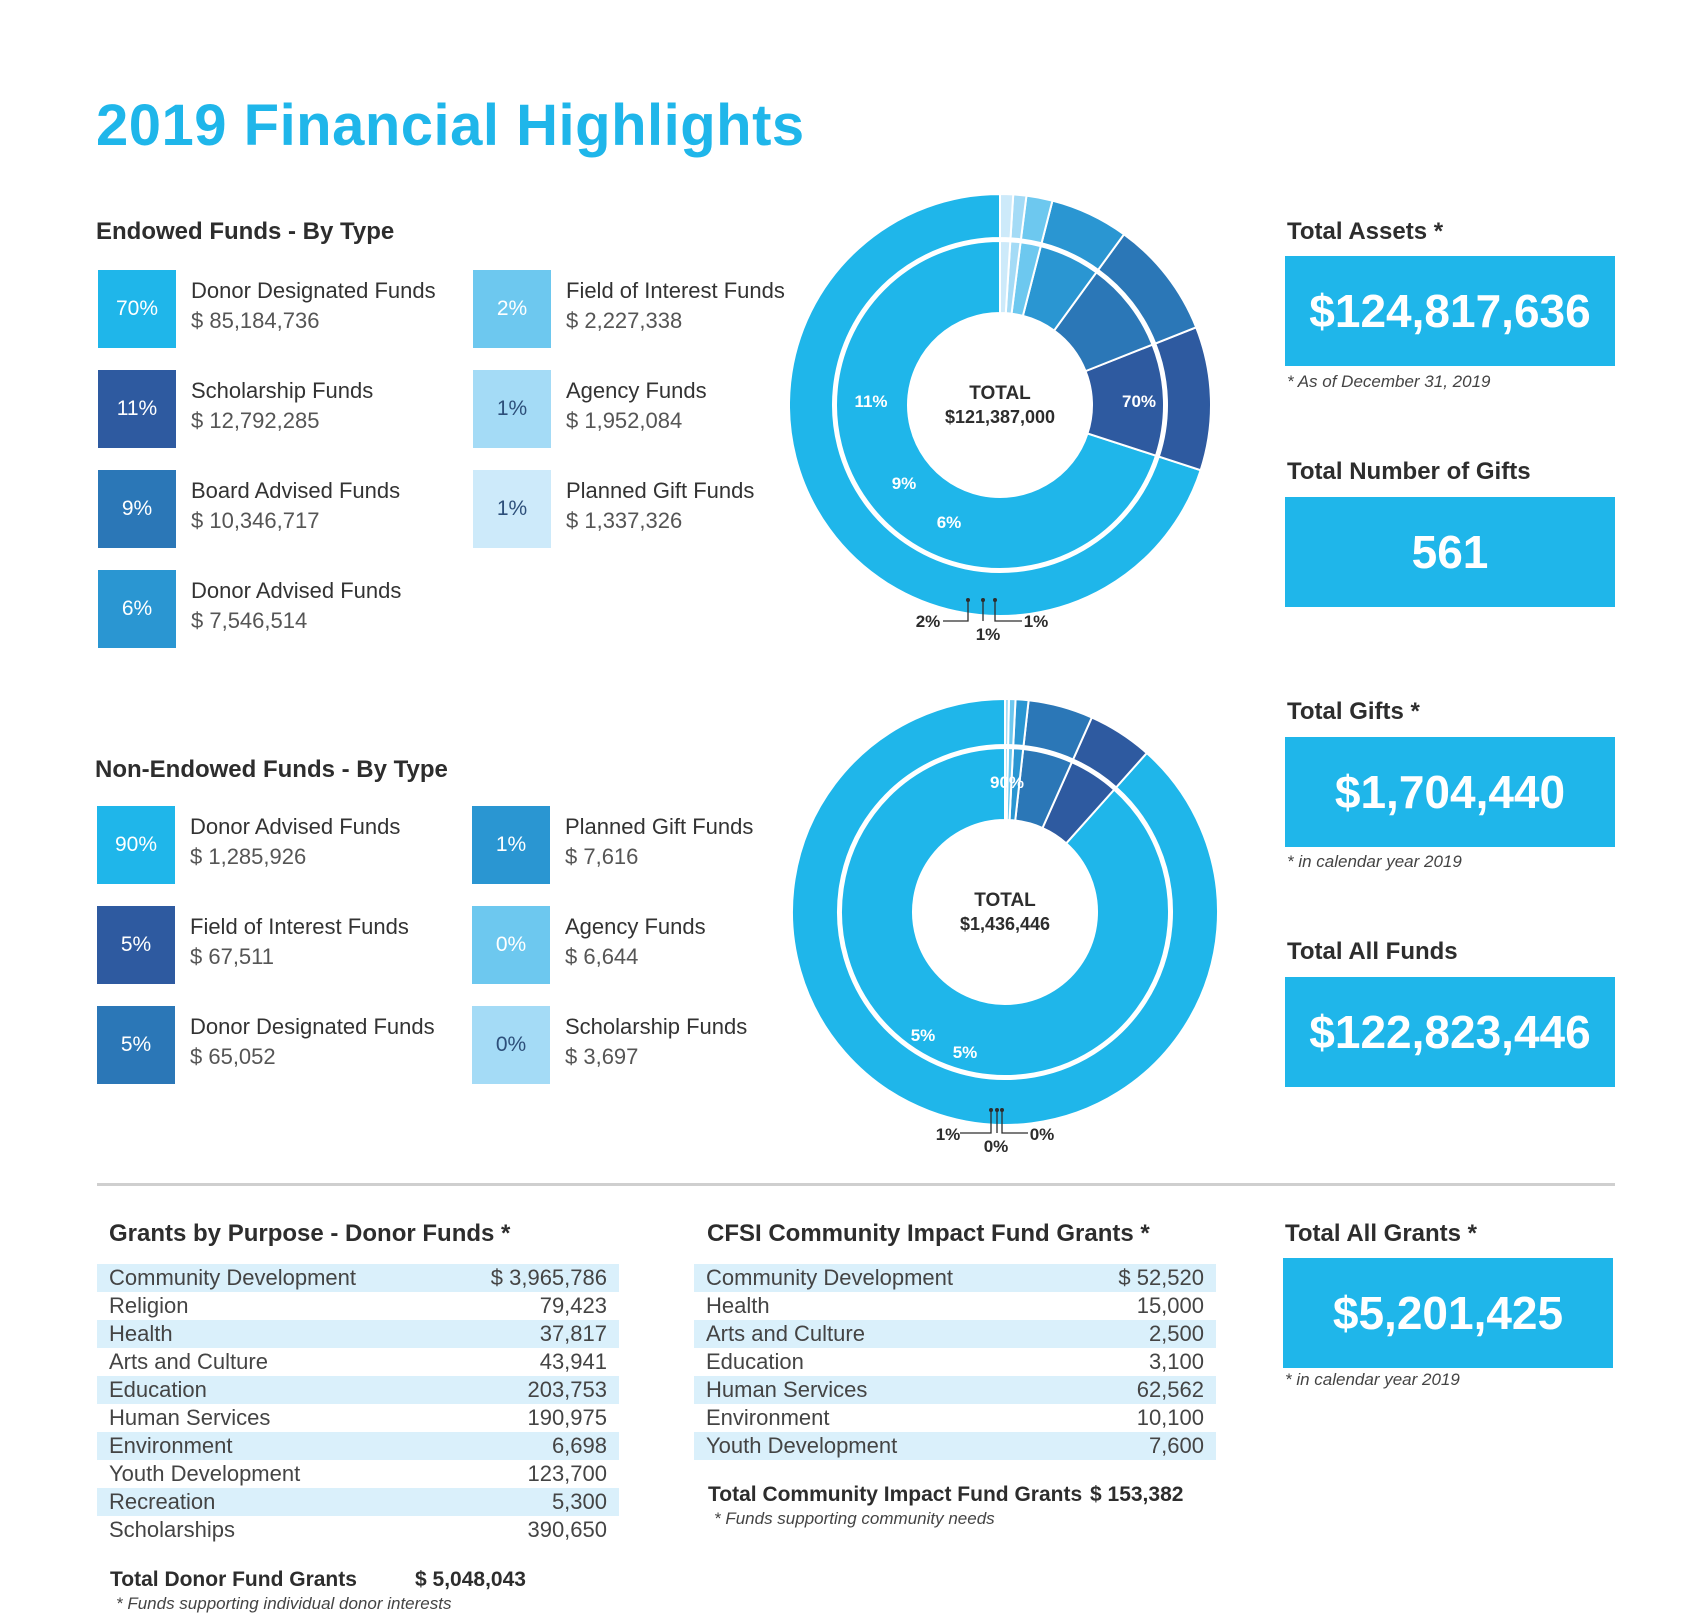 The height and width of the screenshot is (1614, 1700). What do you see at coordinates (269, 1278) in the screenshot?
I see `grant-purpose: Community Development` at bounding box center [269, 1278].